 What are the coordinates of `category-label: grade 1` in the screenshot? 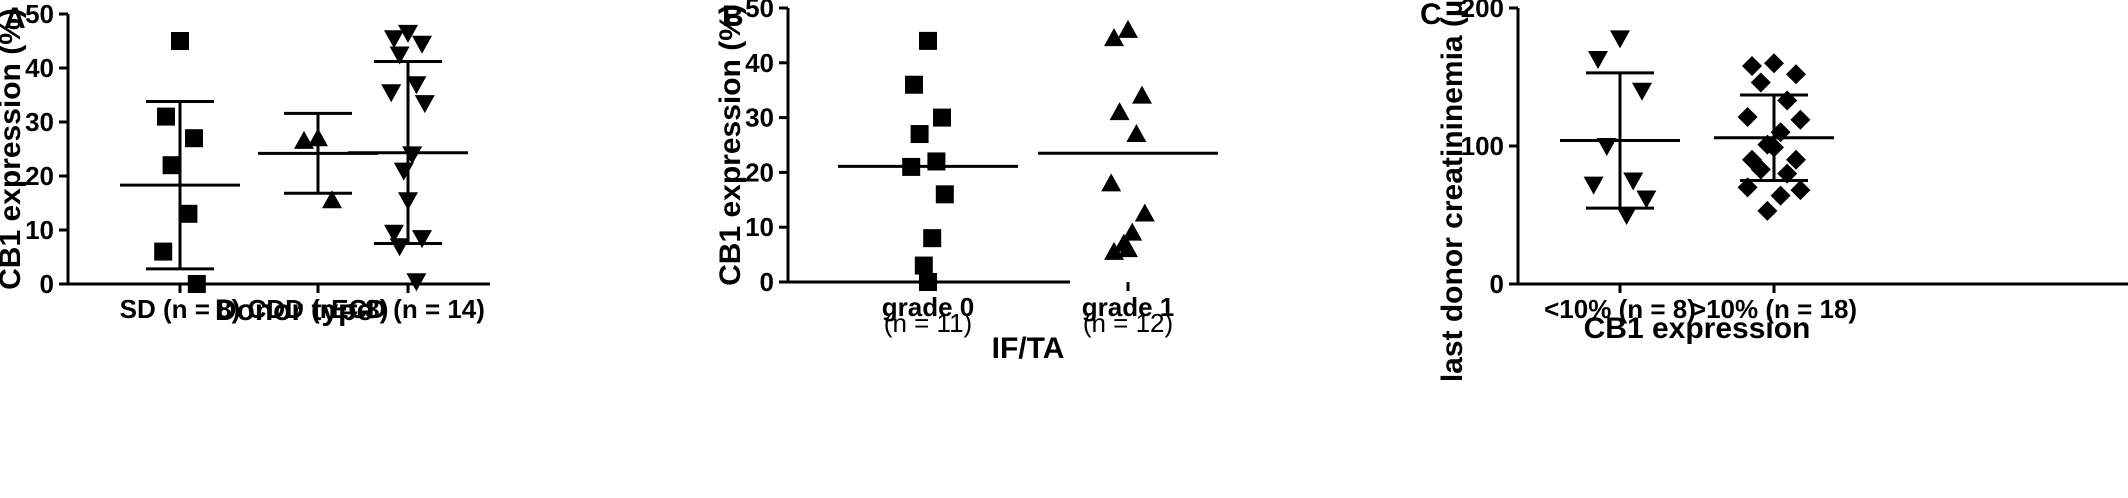 It's located at (1128, 307).